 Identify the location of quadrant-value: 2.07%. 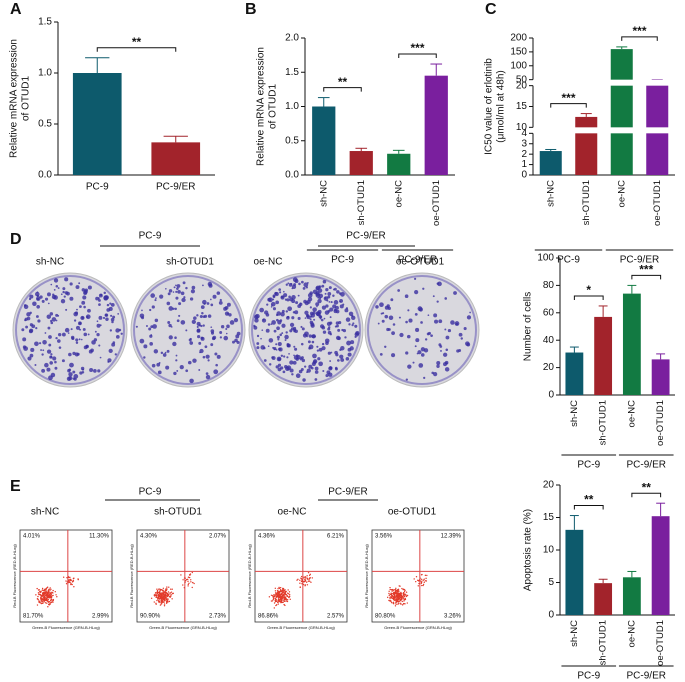
(218, 537).